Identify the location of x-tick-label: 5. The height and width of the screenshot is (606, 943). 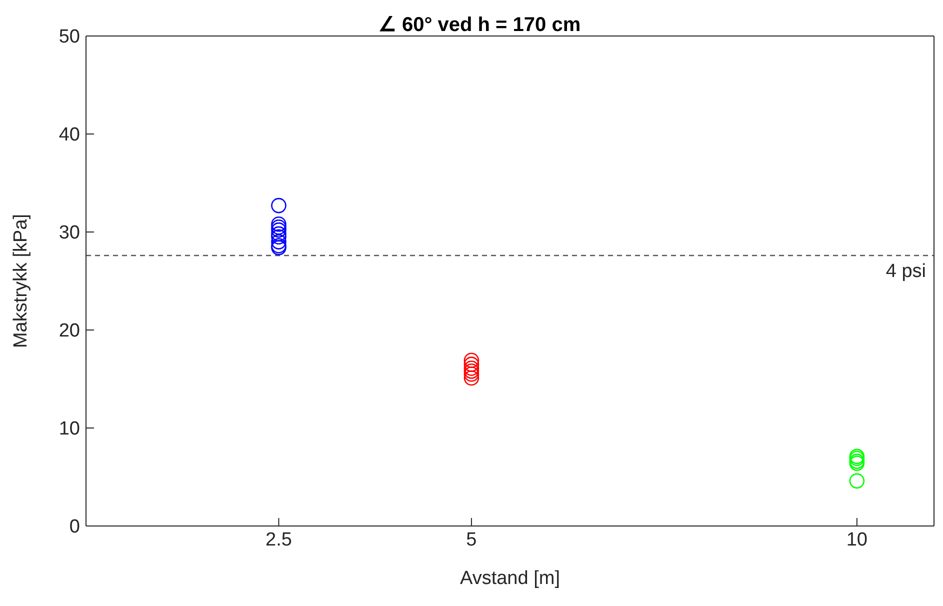
(471, 539).